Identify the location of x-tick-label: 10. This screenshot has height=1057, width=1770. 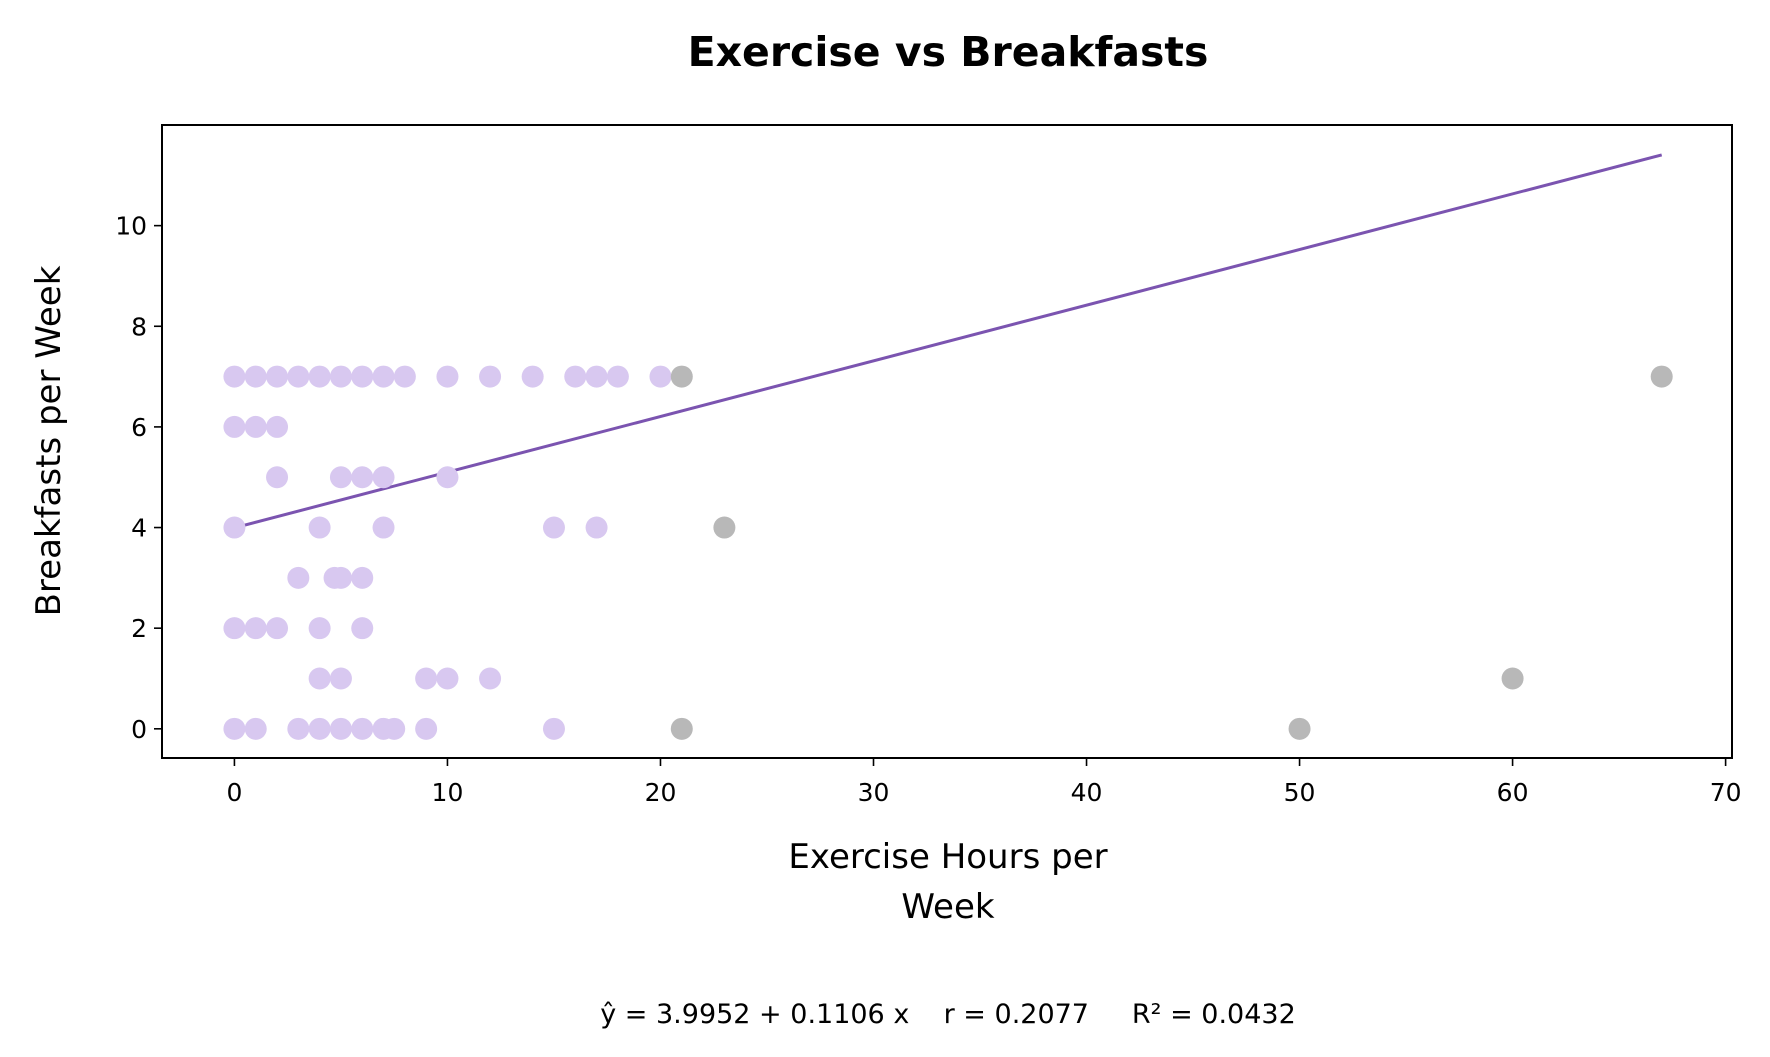
(448, 792).